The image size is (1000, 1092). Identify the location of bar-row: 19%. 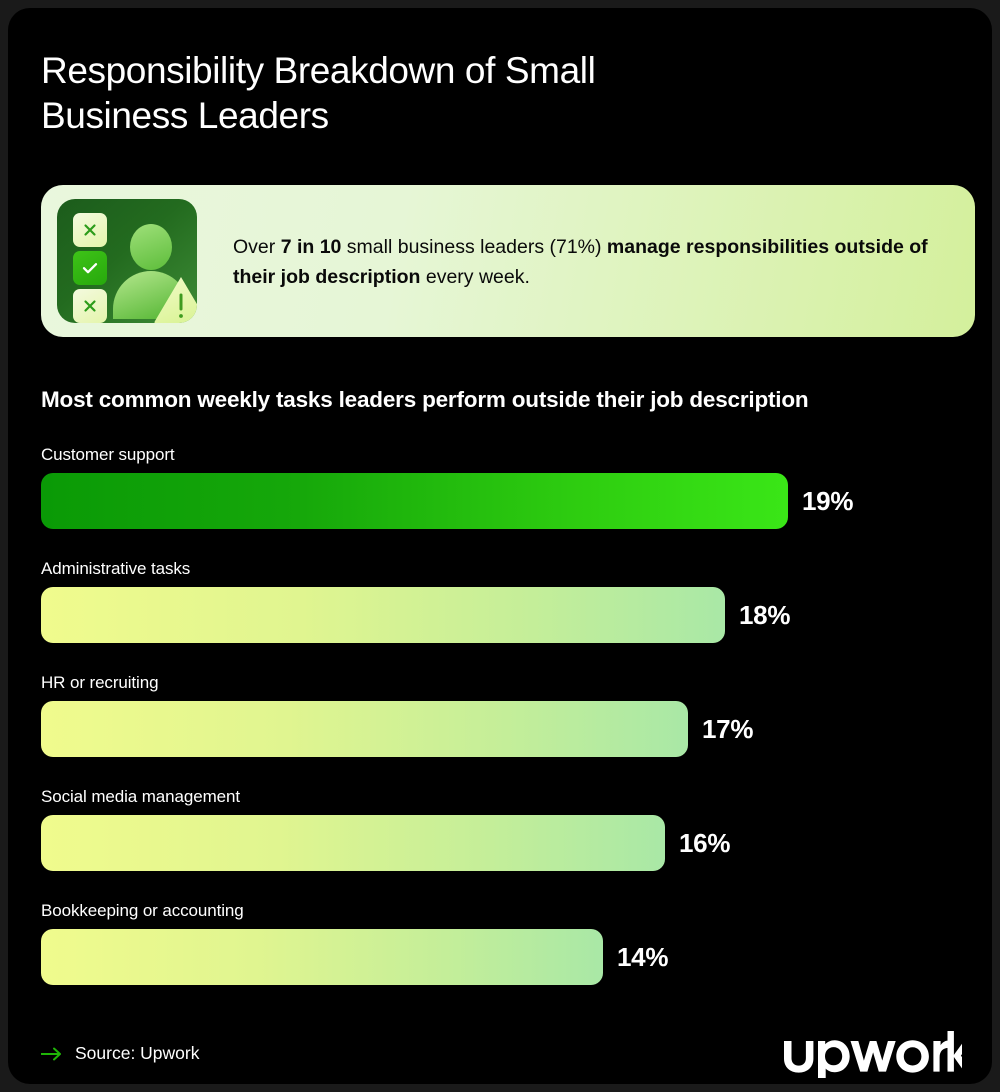
(447, 501).